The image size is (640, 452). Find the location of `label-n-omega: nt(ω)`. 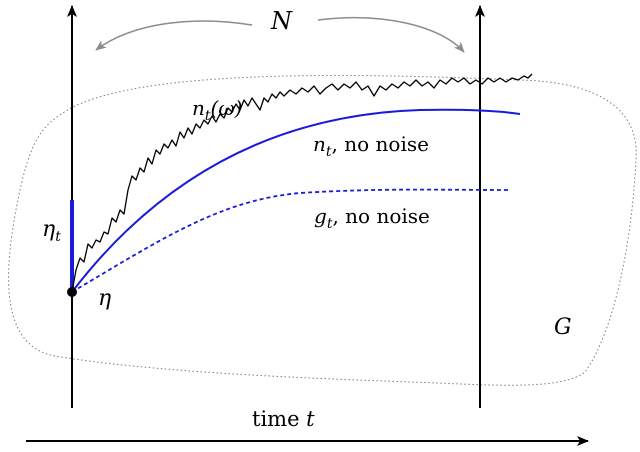

label-n-omega: nt(ω) is located at coordinates (217, 110).